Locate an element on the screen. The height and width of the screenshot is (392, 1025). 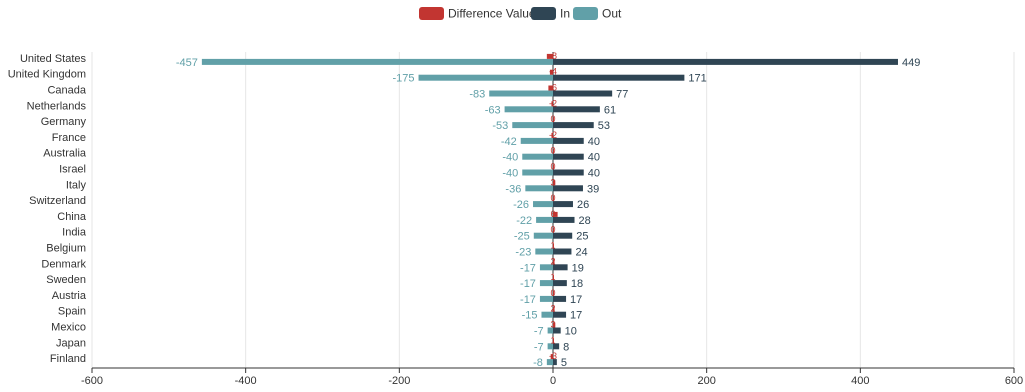
category-label-9: Switzerland is located at coordinates (57, 201).